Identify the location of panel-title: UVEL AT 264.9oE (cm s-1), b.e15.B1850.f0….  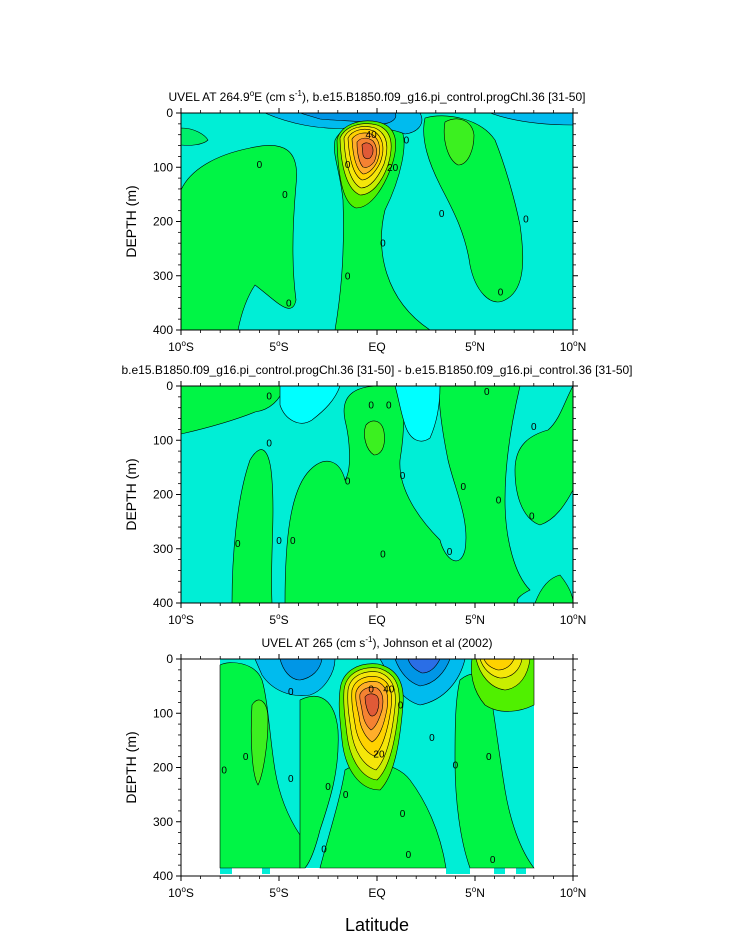
(377, 96).